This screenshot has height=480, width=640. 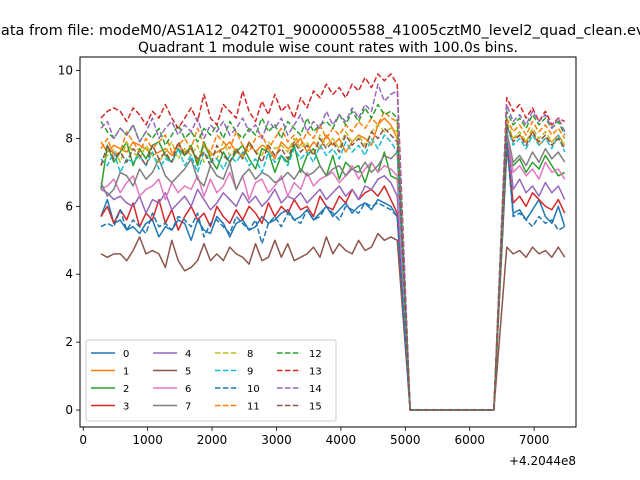 What do you see at coordinates (188, 389) in the screenshot?
I see `legend-label-6: 6` at bounding box center [188, 389].